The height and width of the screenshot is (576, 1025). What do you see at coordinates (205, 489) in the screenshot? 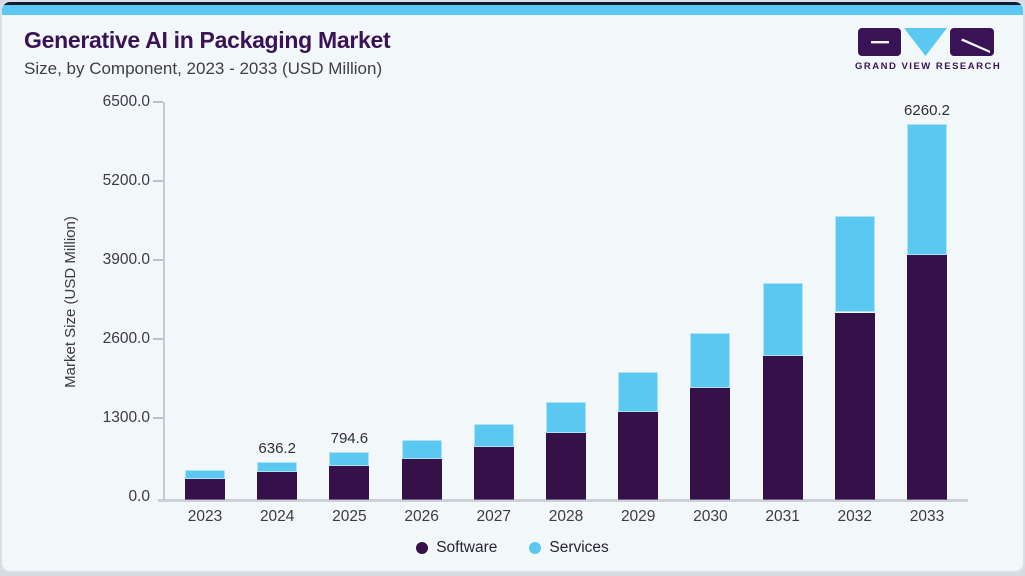
I see `bar-2023-software` at bounding box center [205, 489].